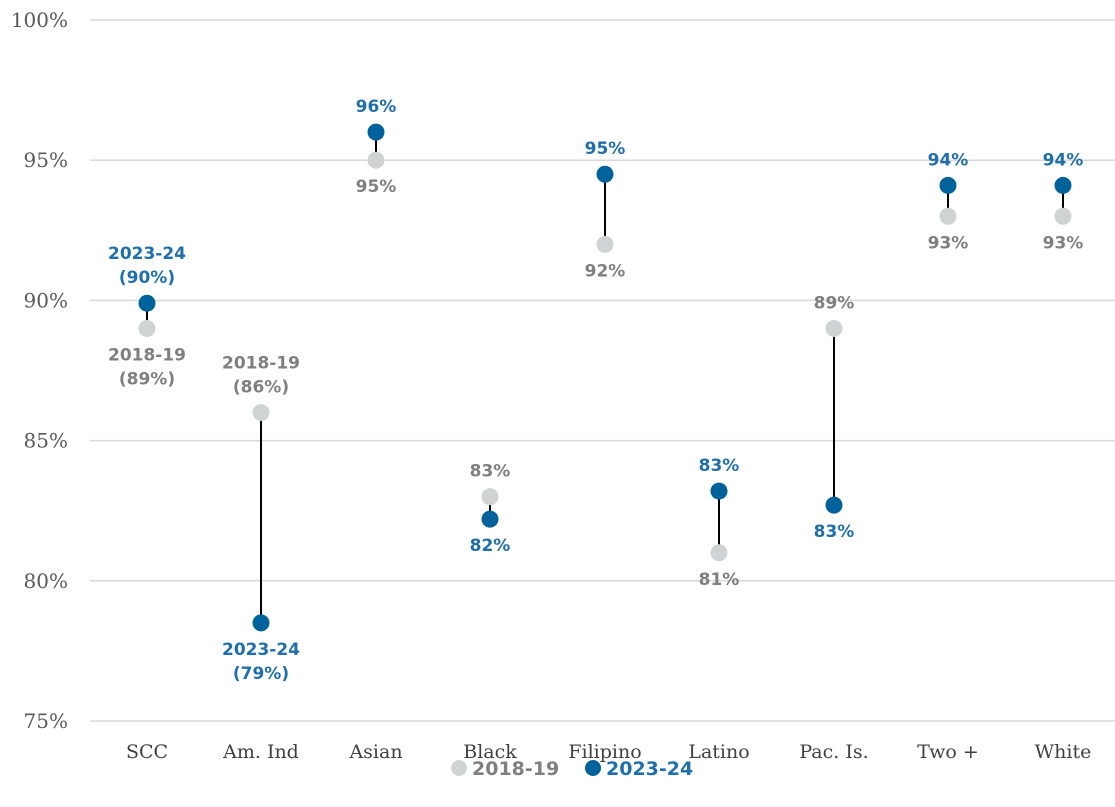  I want to click on y-tick-label: 100%, so click(39, 20).